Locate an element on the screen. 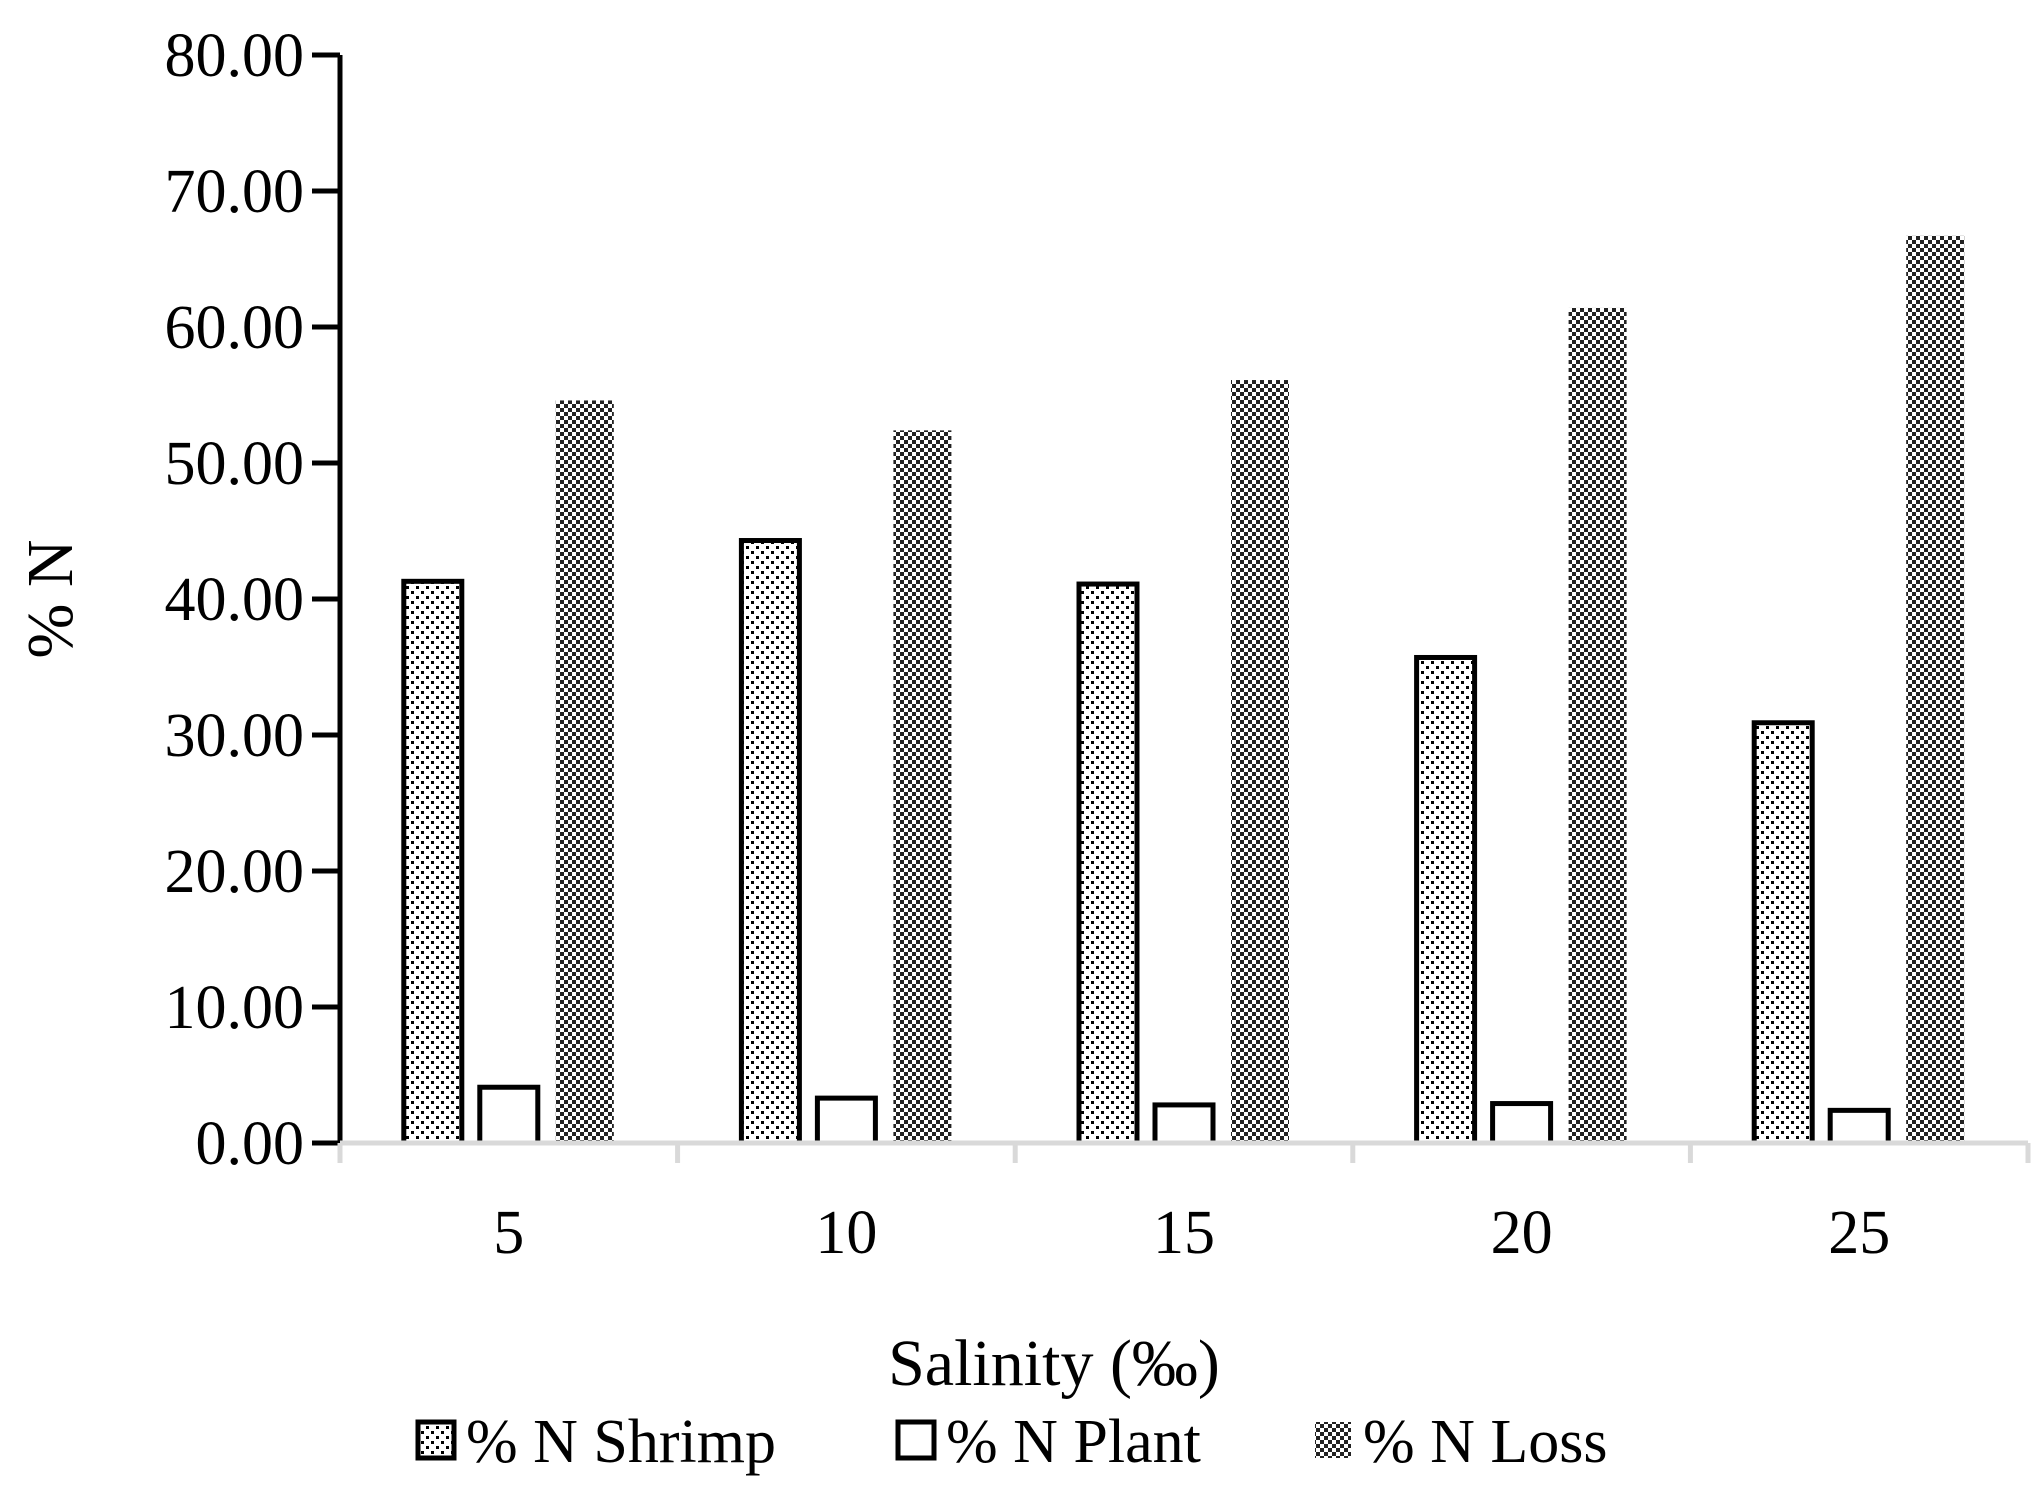 The width and height of the screenshot is (2043, 1512). x-tick-label: 10 is located at coordinates (846, 1233).